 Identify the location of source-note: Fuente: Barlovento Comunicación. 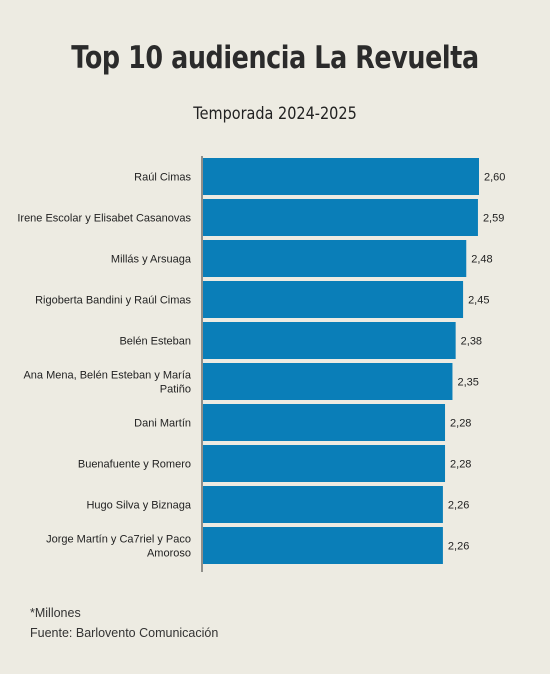
(124, 633).